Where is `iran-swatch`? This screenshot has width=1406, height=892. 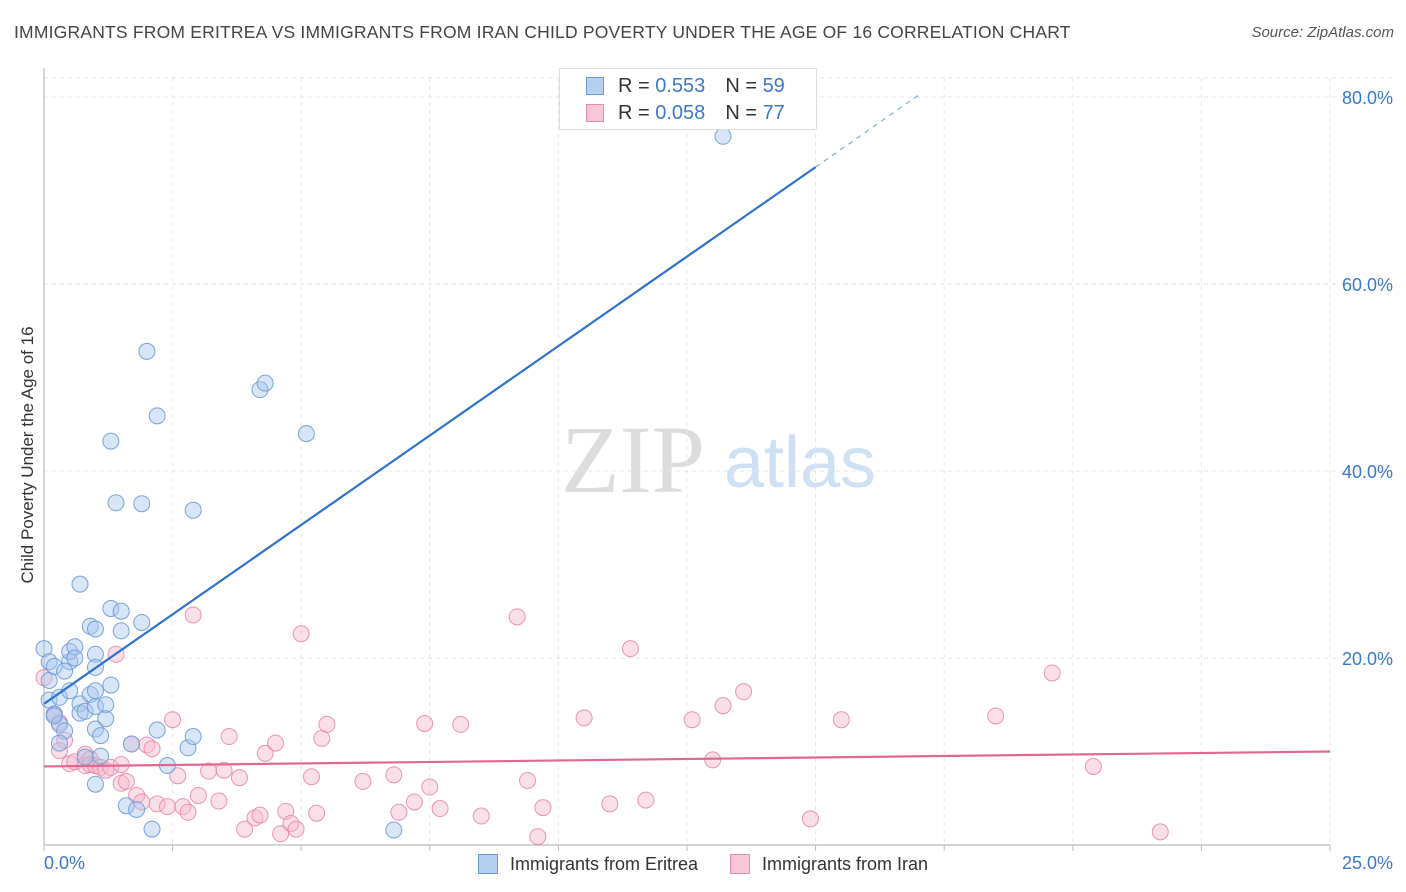 iran-swatch is located at coordinates (740, 864).